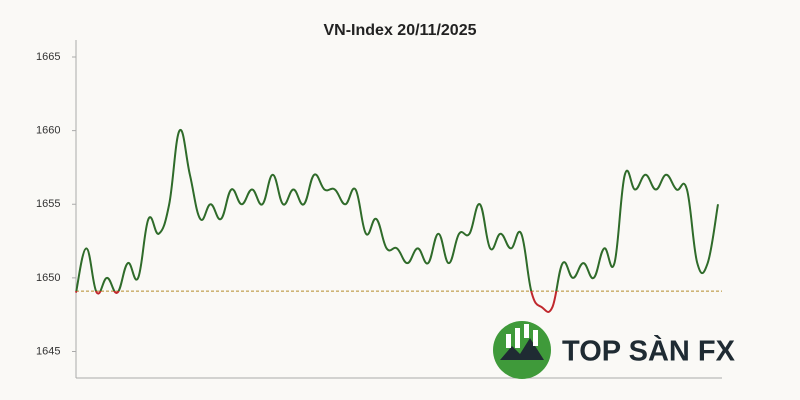 The height and width of the screenshot is (400, 800). I want to click on y-tick-label: 1645, so click(48, 351).